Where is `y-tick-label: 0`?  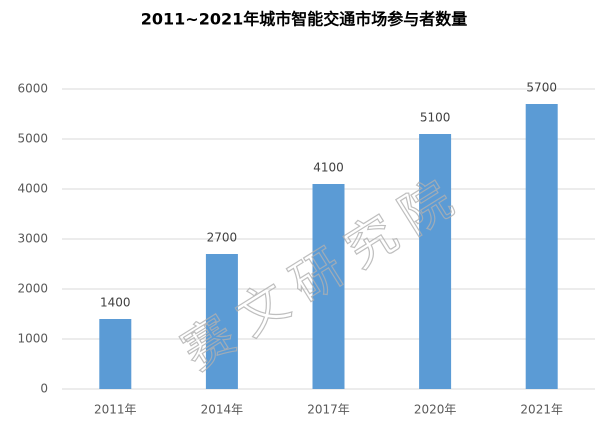 y-tick-label: 0 is located at coordinates (44, 389).